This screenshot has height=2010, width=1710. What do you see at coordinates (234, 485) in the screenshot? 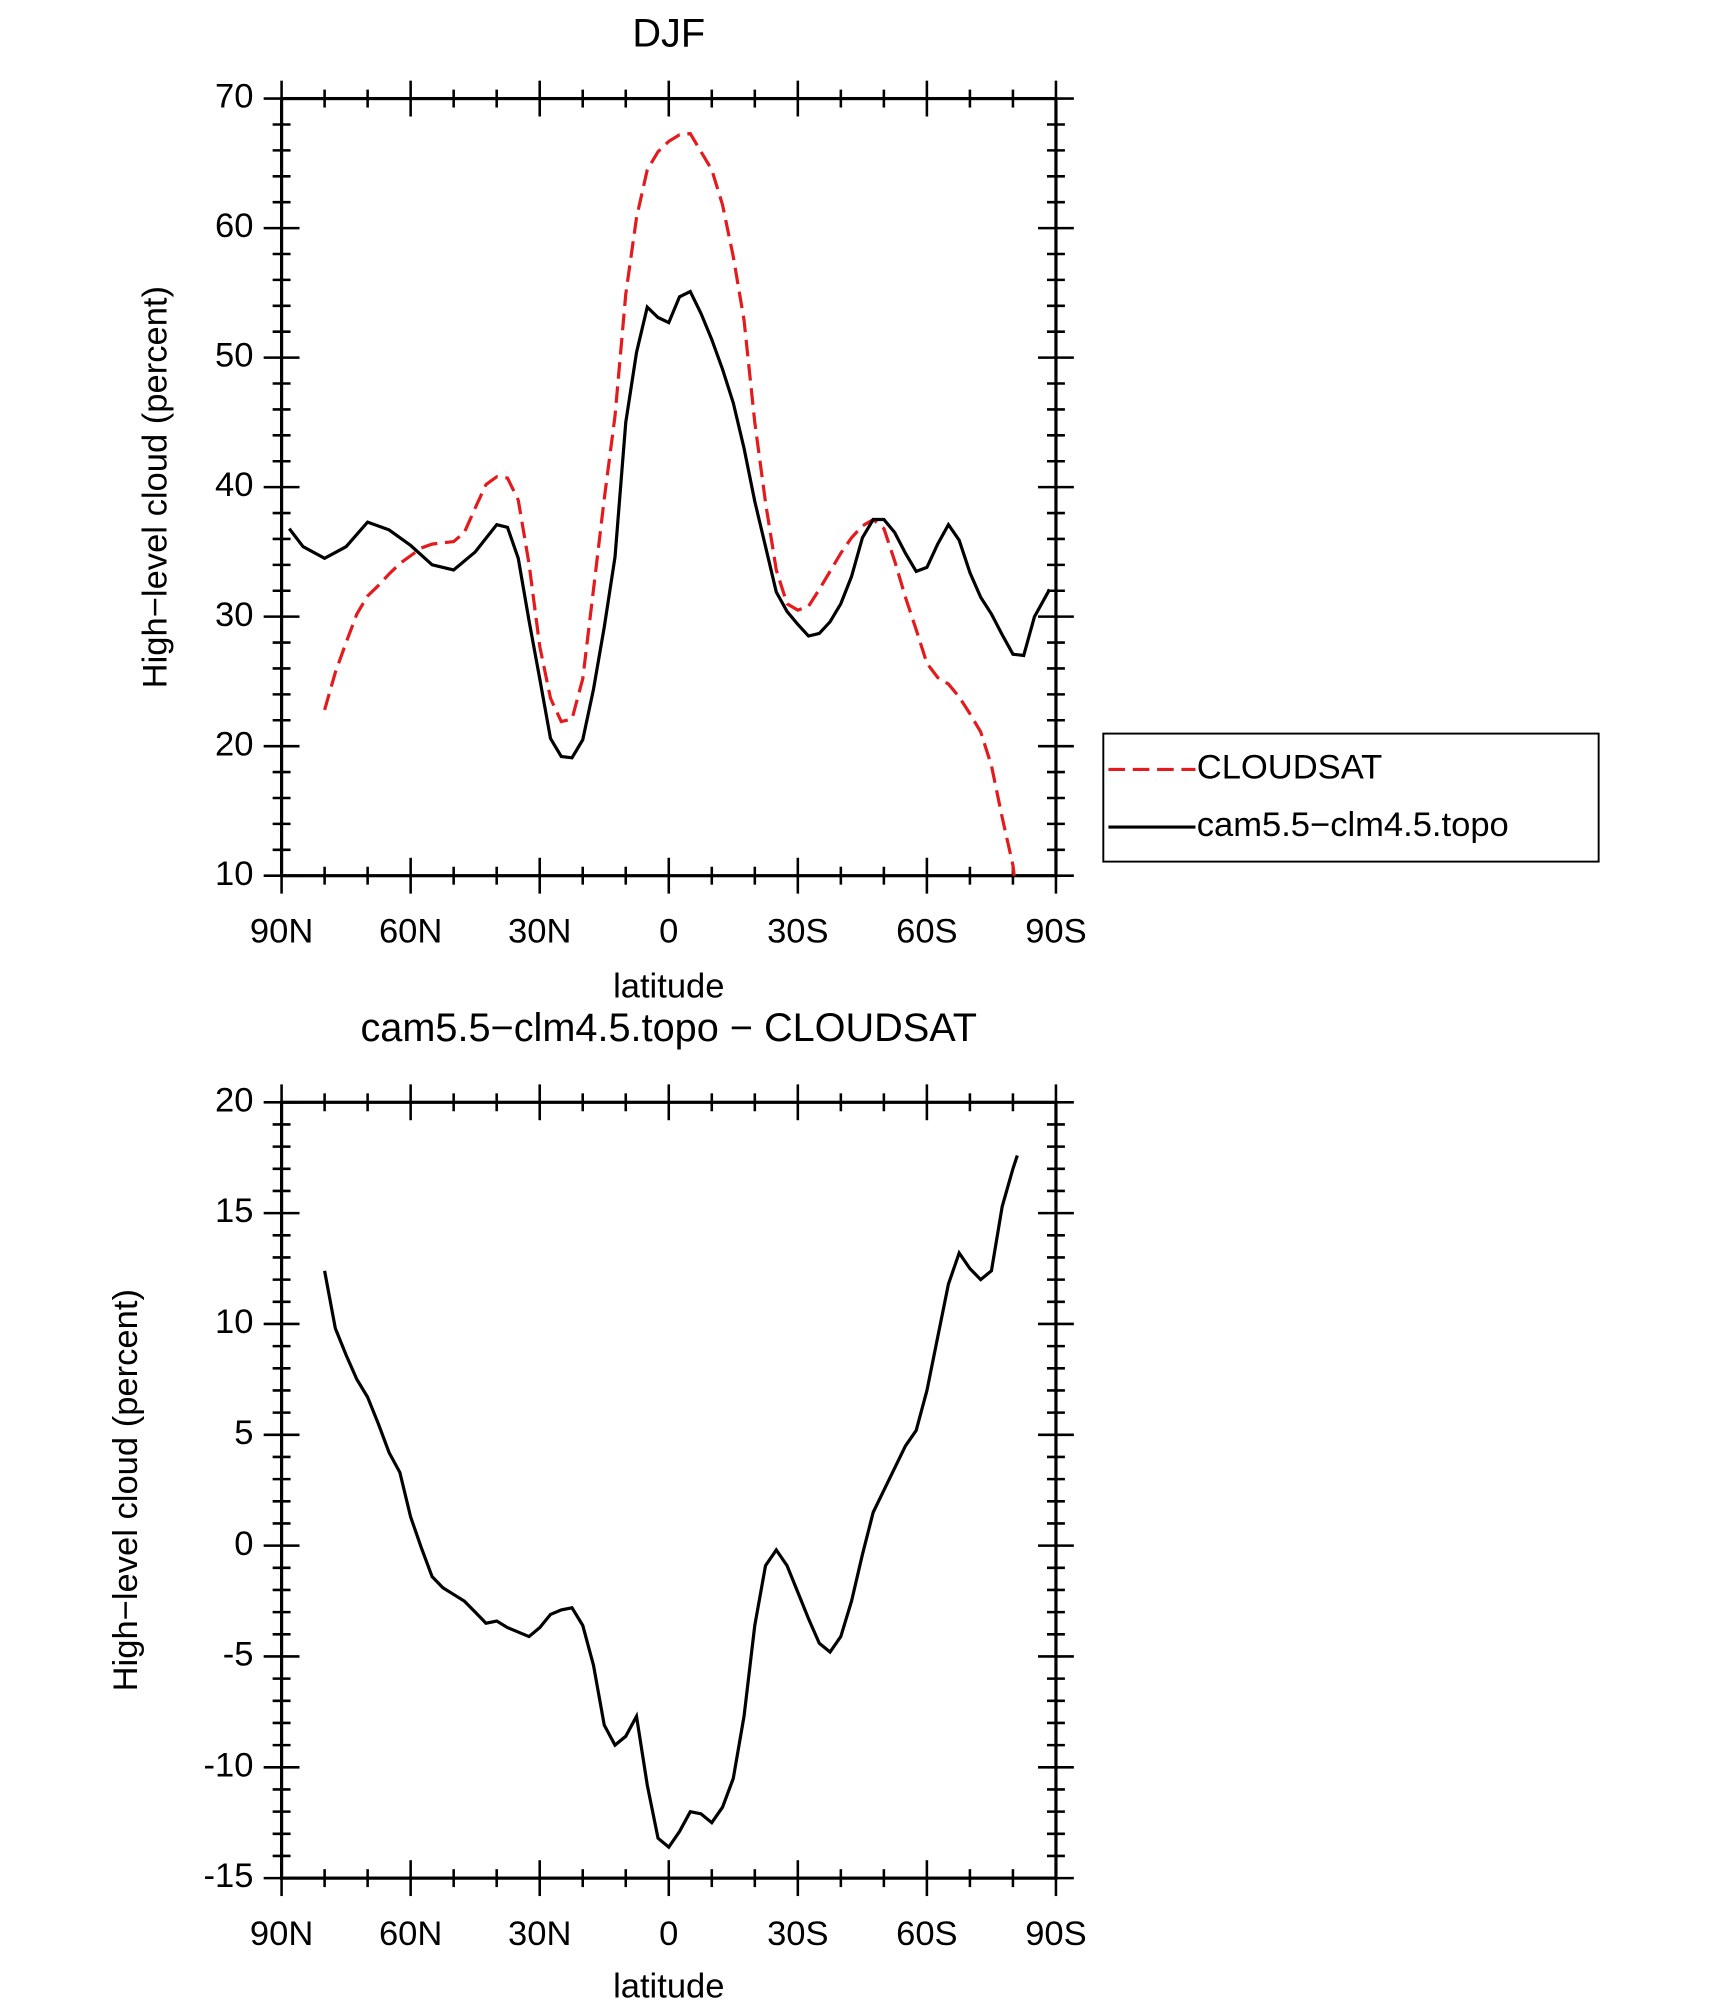
I see `y-tick-label: 40` at bounding box center [234, 485].